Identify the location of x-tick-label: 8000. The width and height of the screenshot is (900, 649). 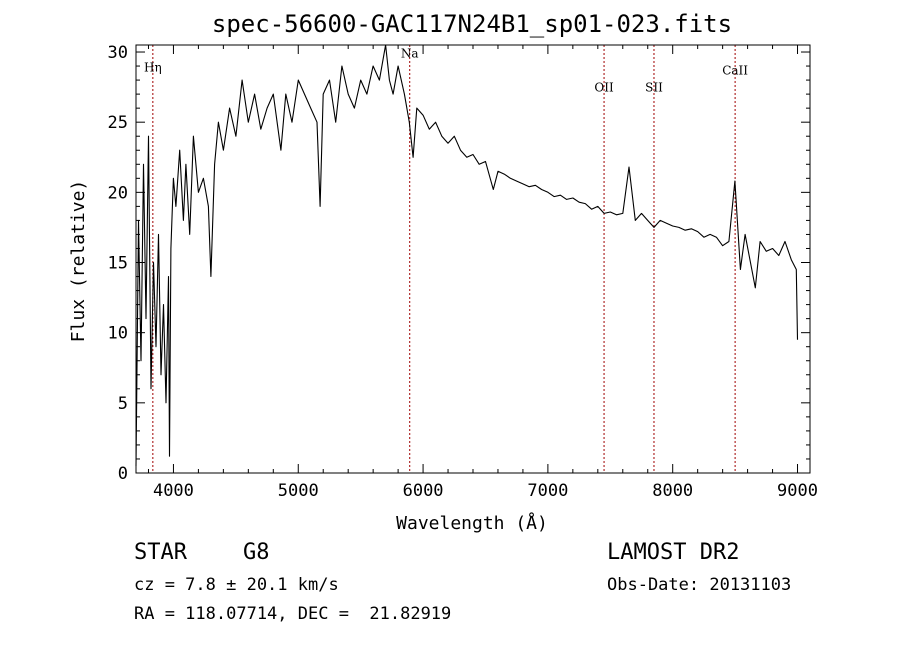
(672, 491).